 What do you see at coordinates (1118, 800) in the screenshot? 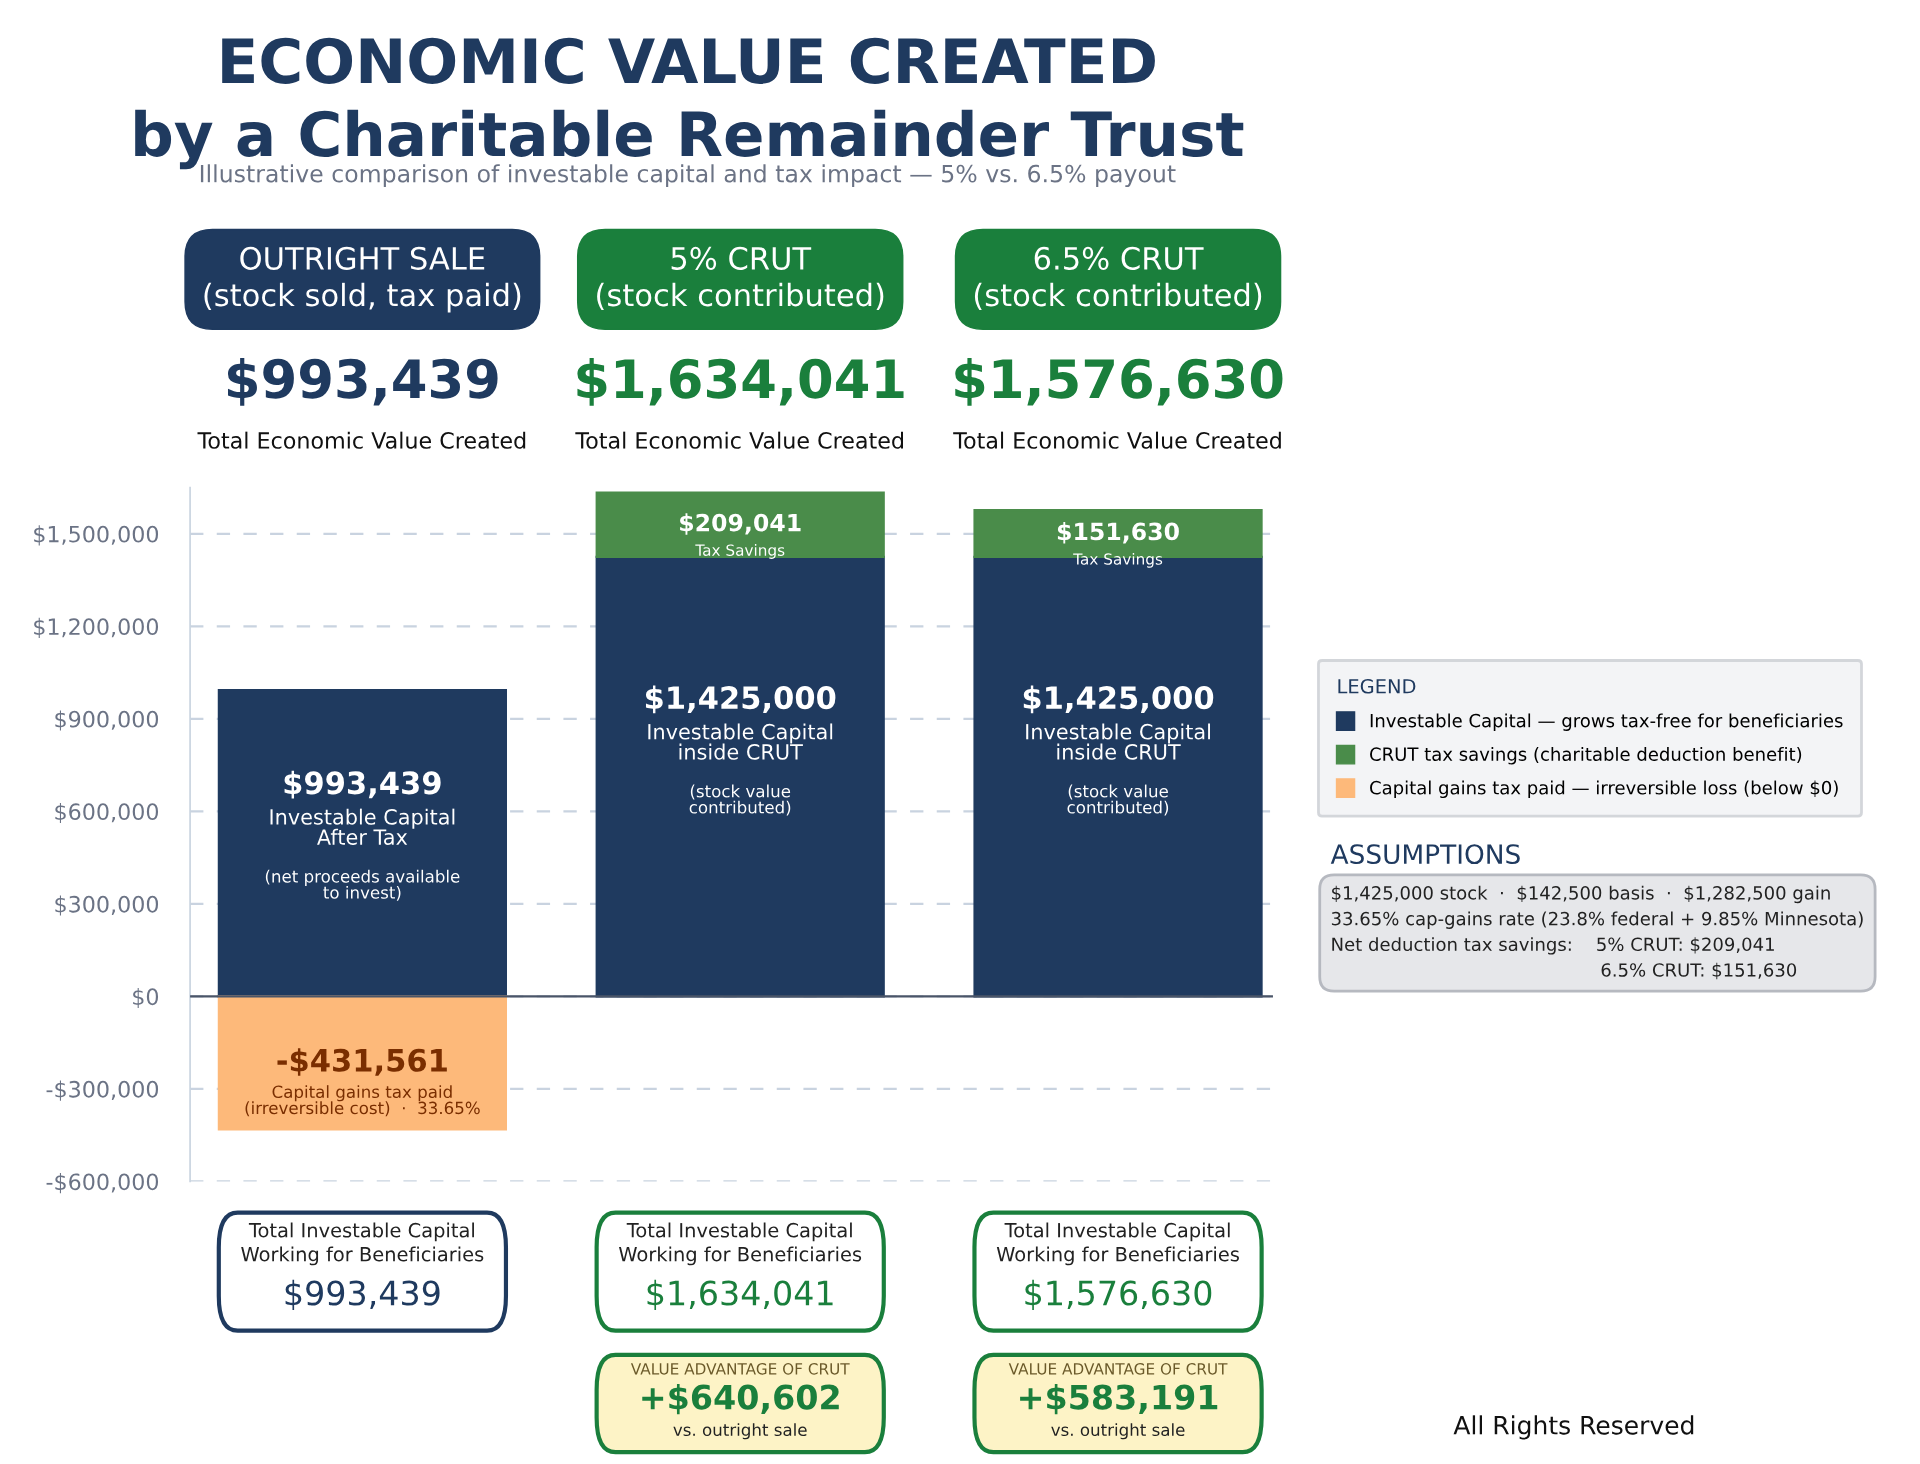
I see `text: (stock value contributed)` at bounding box center [1118, 800].